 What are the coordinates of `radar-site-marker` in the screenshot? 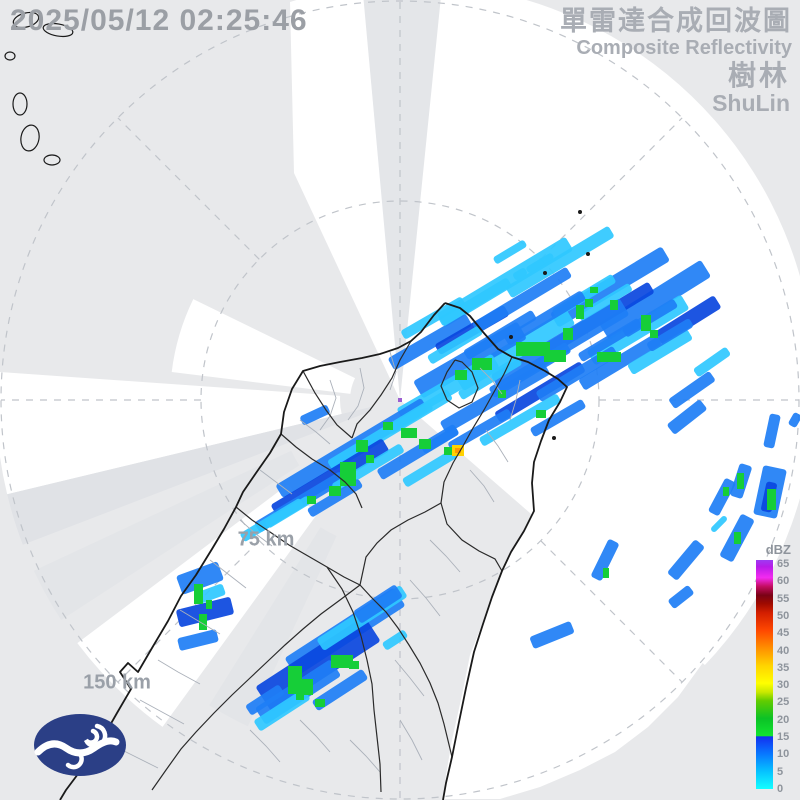 It's located at (400, 400).